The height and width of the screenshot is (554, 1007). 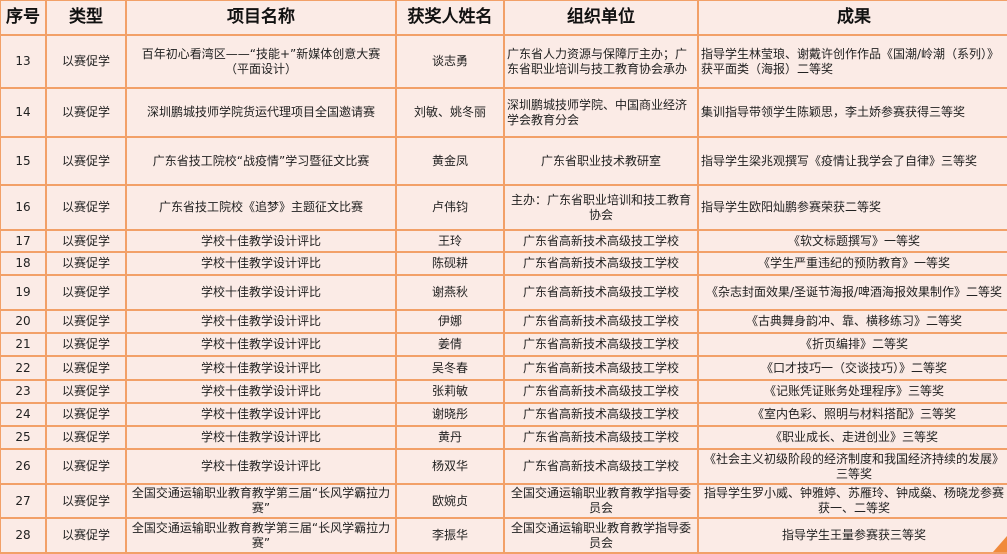 What do you see at coordinates (852, 18) in the screenshot?
I see `header-result: 成果` at bounding box center [852, 18].